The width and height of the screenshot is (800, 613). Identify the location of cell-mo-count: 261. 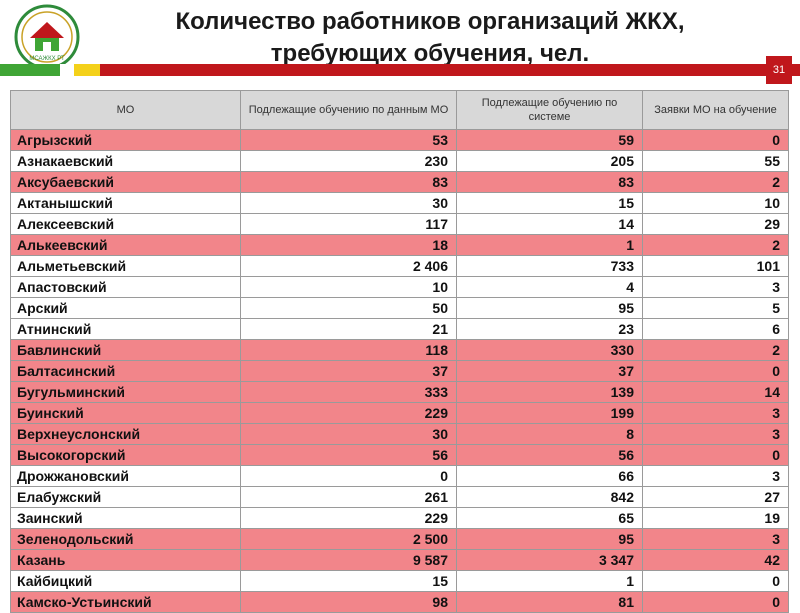
(348, 497).